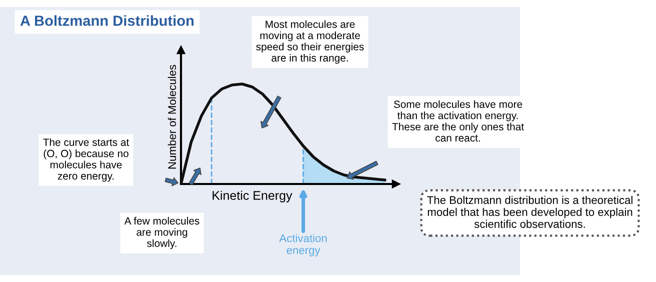 This screenshot has height=282, width=656. Describe the element at coordinates (252, 196) in the screenshot. I see `x-axis-title: Kinetic Energy` at that location.